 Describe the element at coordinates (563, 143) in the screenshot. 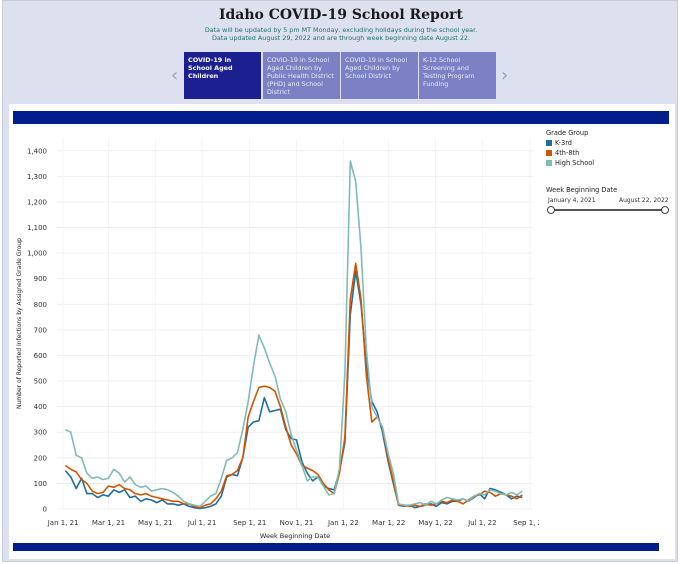

I see `legend-label-k3: K-3rd` at that location.